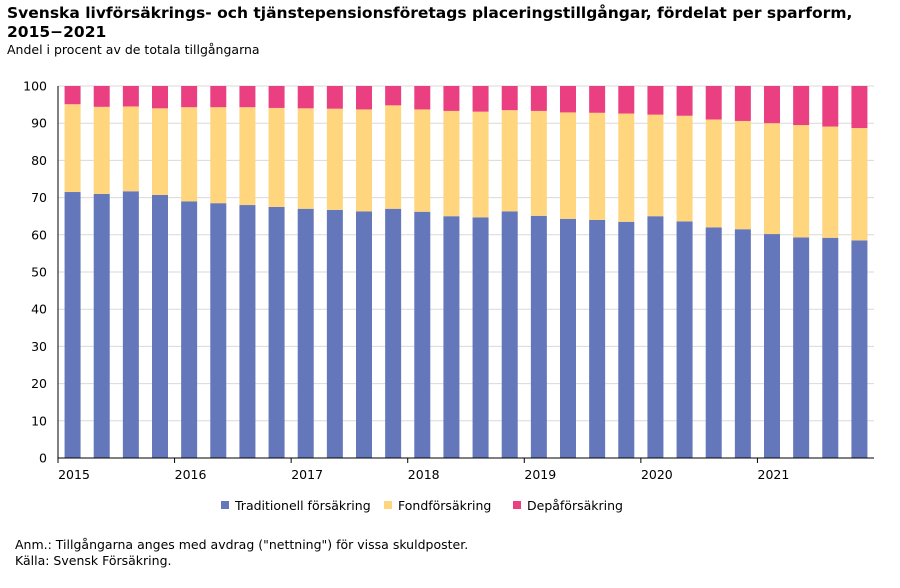 The image size is (900, 588). I want to click on y-tick-label: 60, so click(39, 234).